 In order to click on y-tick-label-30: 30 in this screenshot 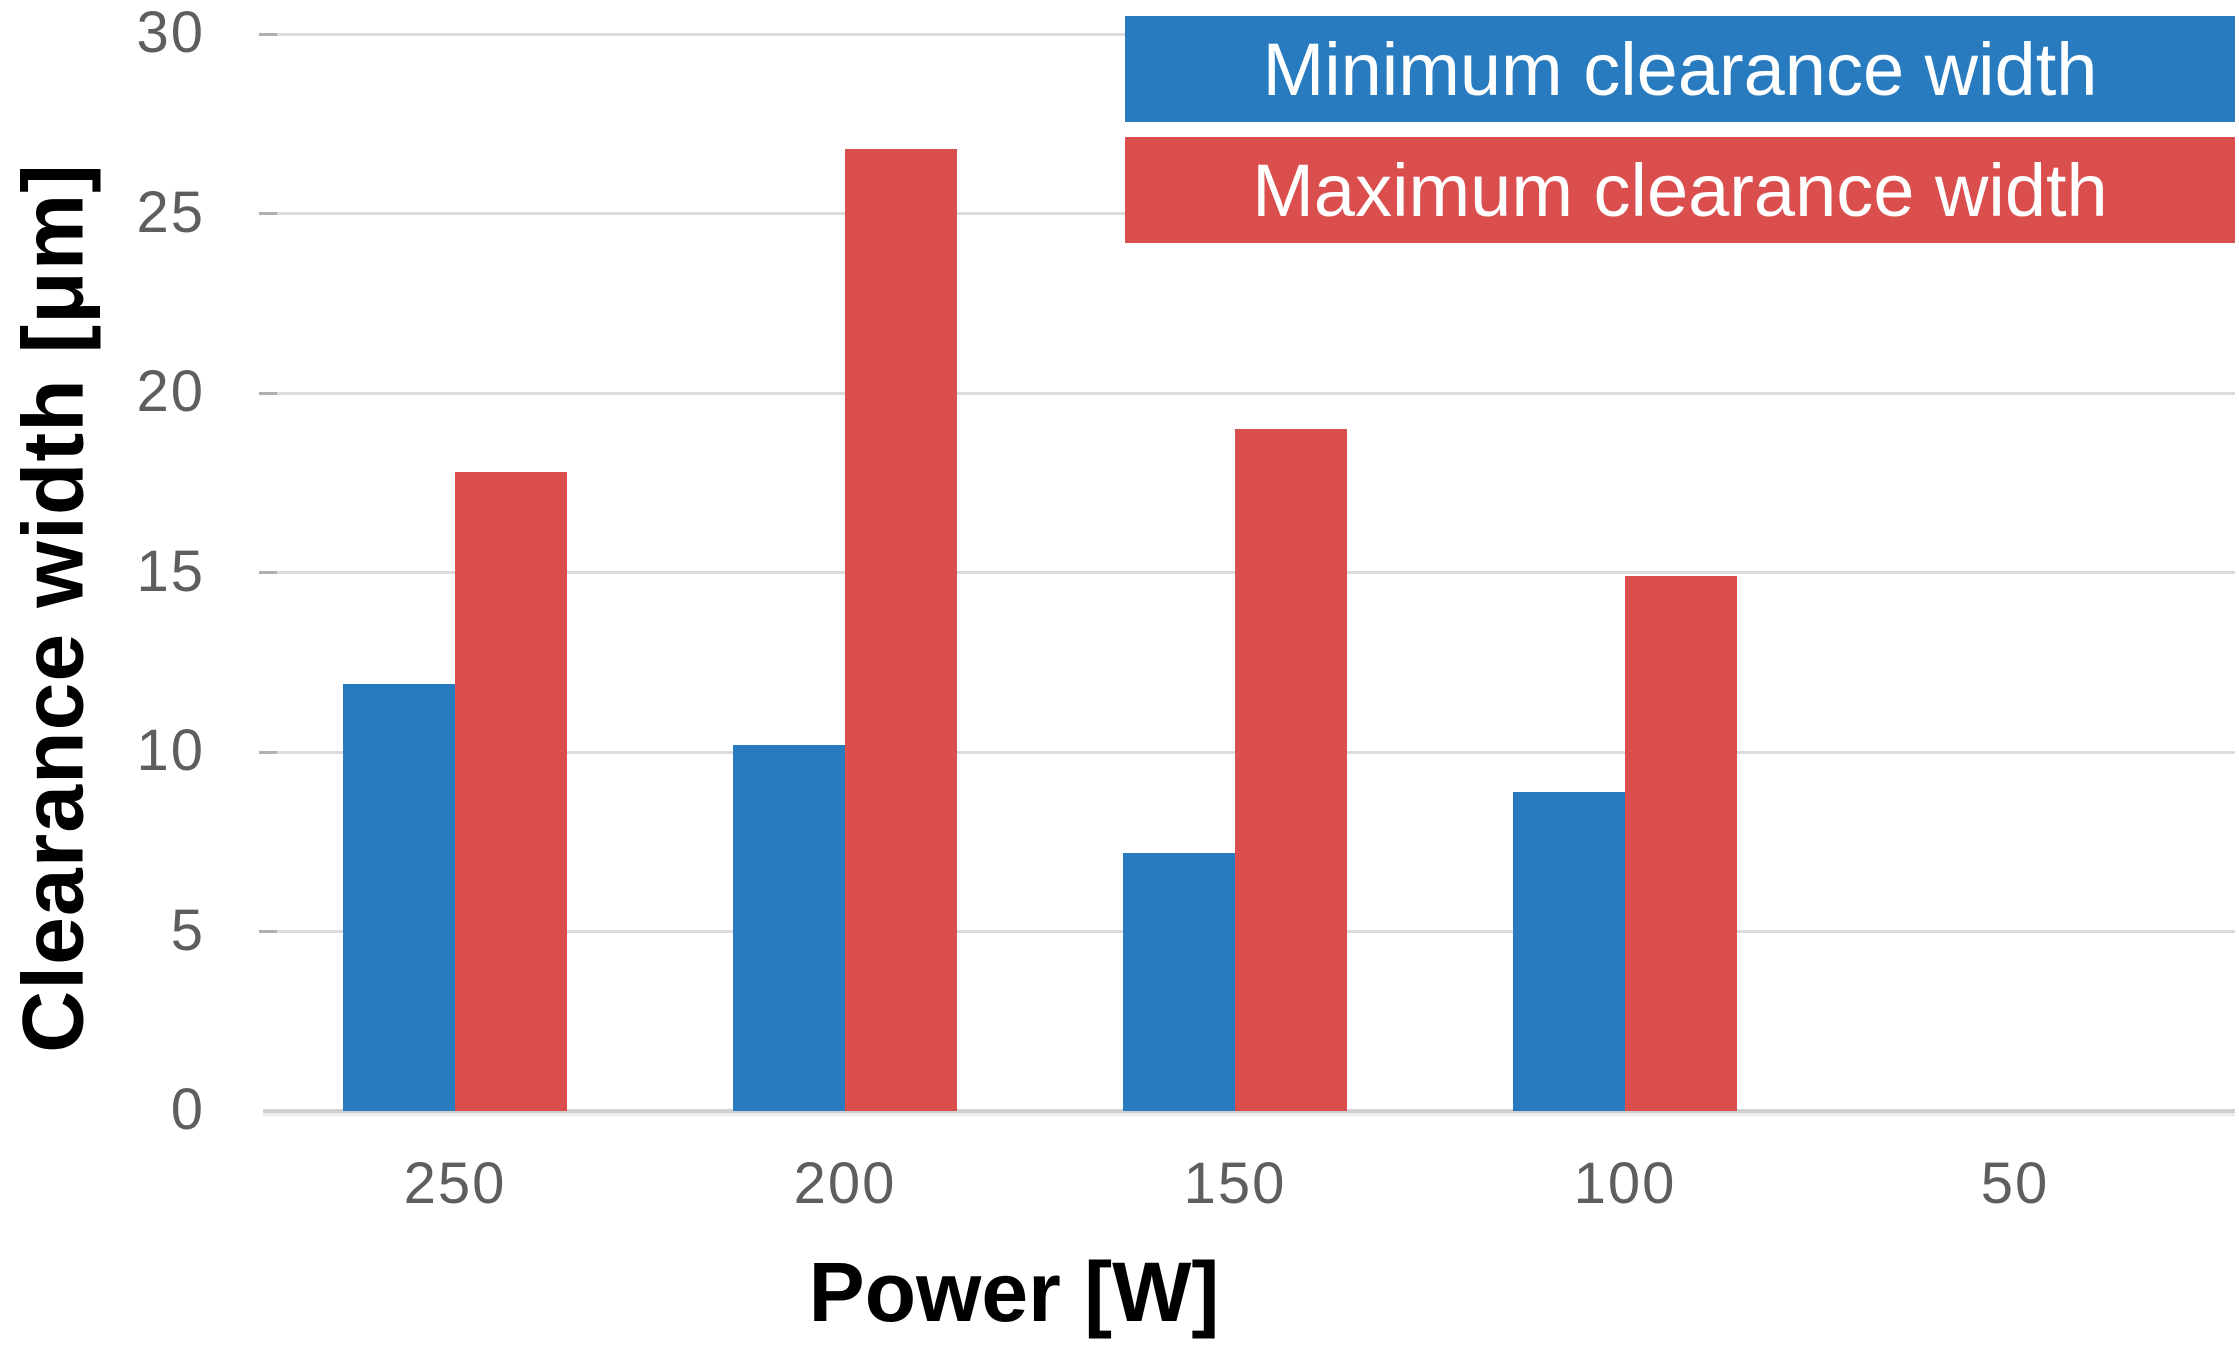, I will do `click(170, 33)`.